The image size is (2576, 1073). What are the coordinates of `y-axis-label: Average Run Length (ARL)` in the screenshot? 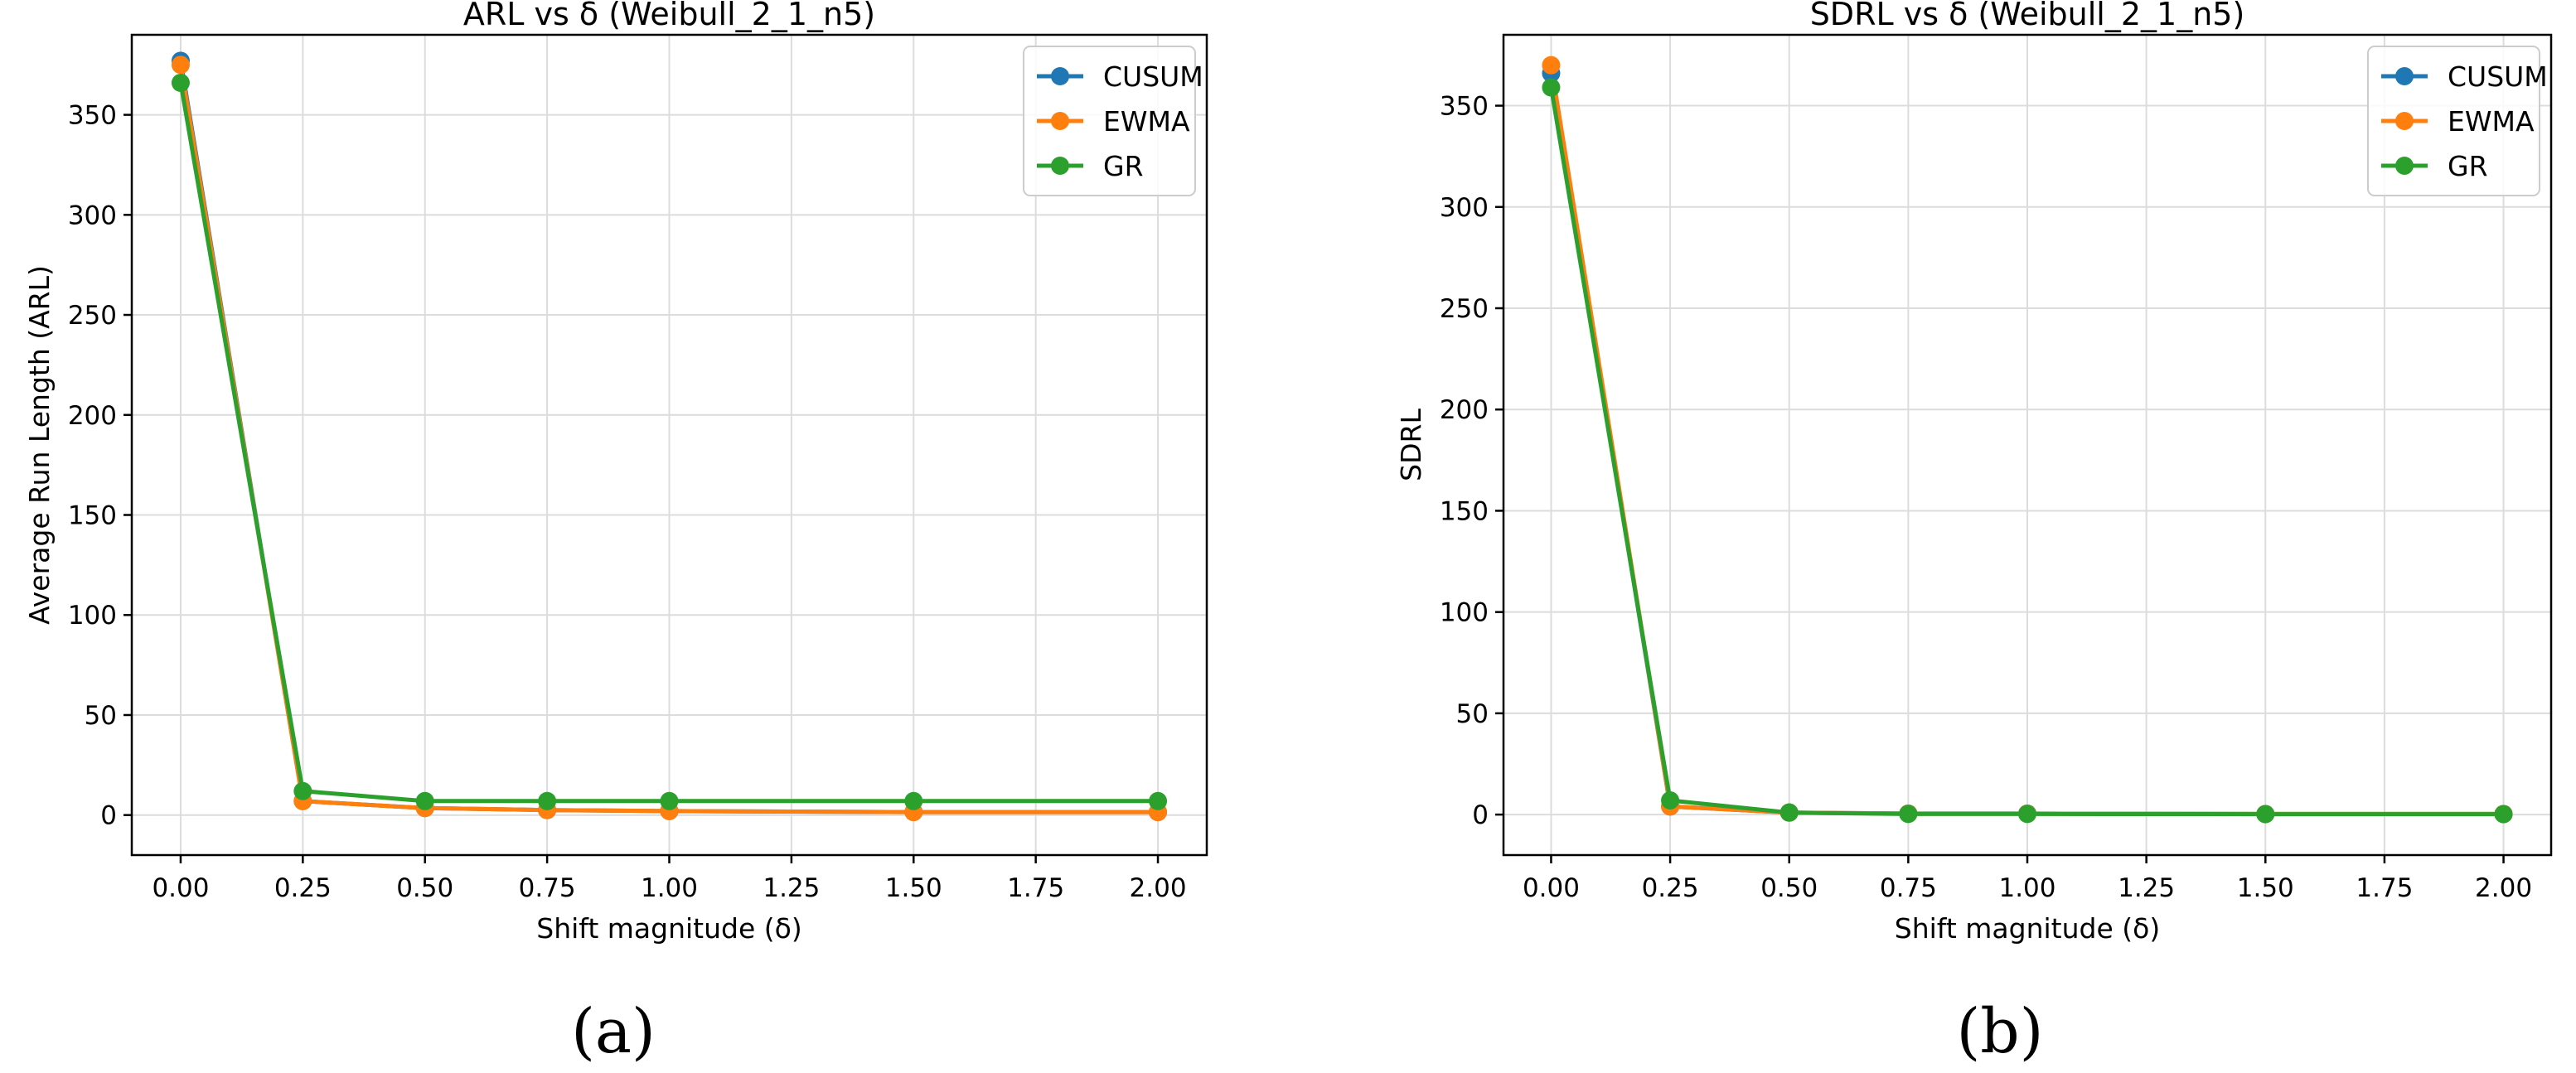 It's located at (39, 445).